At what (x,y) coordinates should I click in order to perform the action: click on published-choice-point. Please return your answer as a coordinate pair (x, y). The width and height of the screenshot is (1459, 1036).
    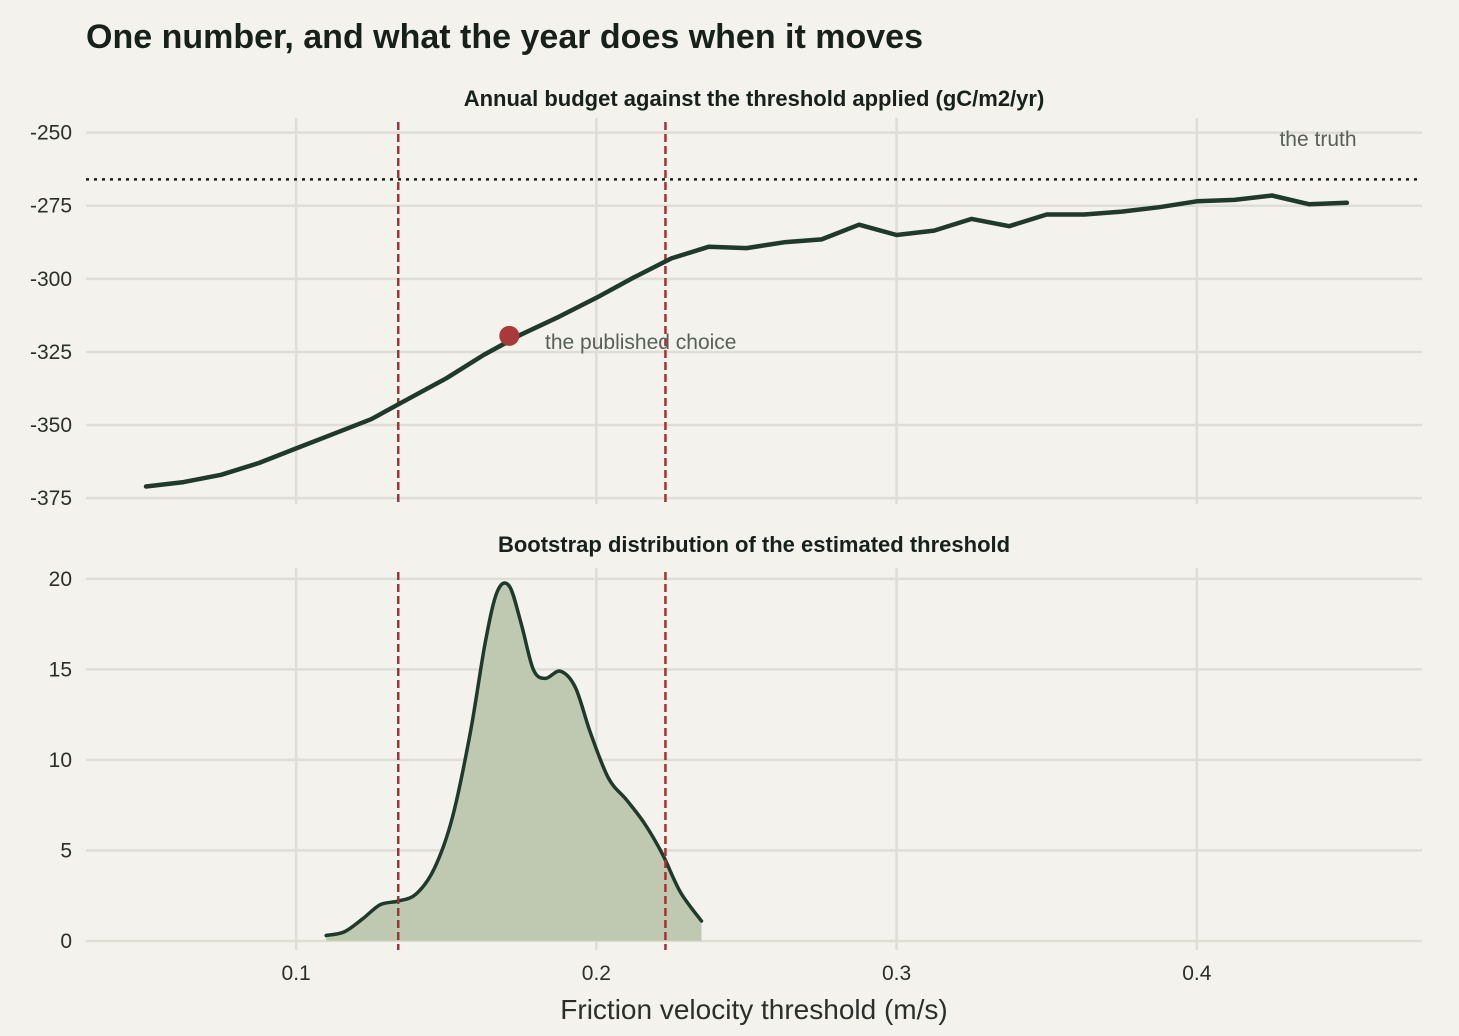
    Looking at the image, I should click on (509, 335).